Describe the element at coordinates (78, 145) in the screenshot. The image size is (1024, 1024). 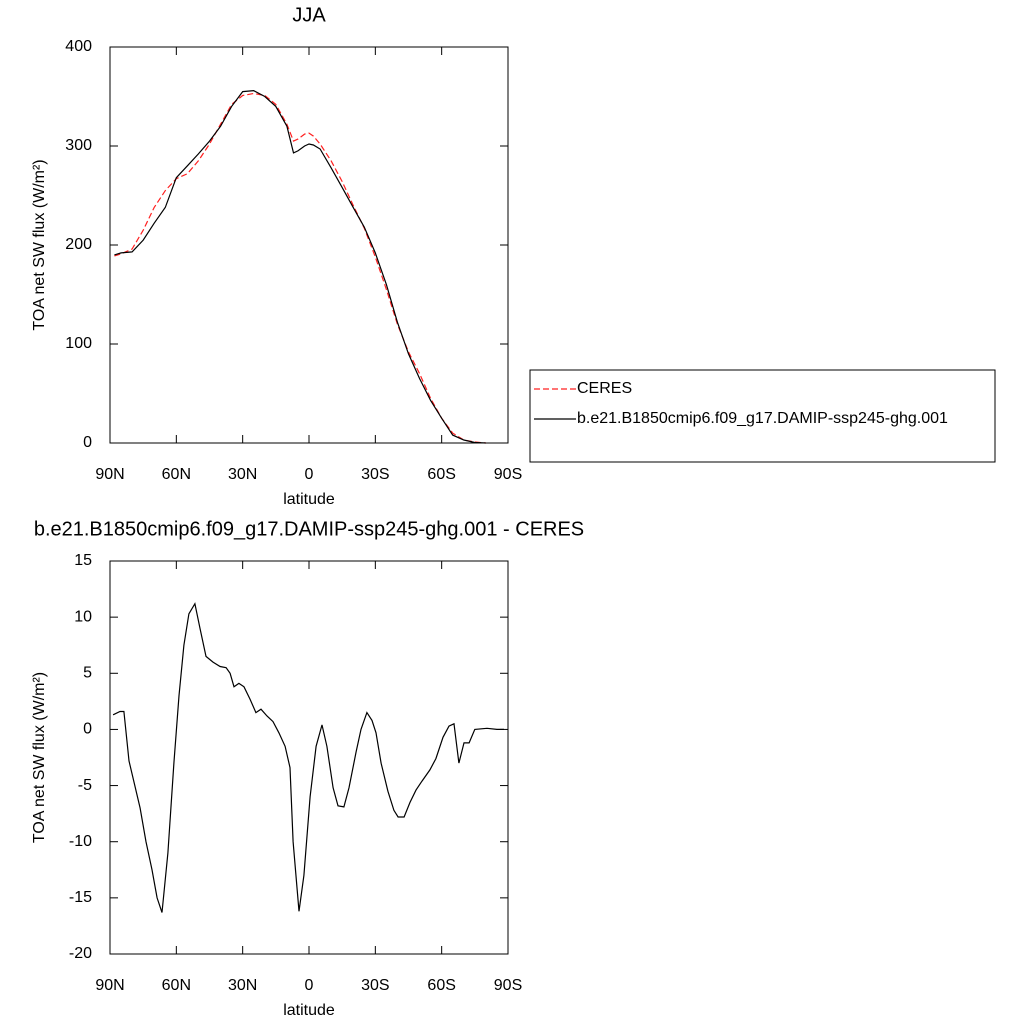
I see `y-tick-label: 300` at that location.